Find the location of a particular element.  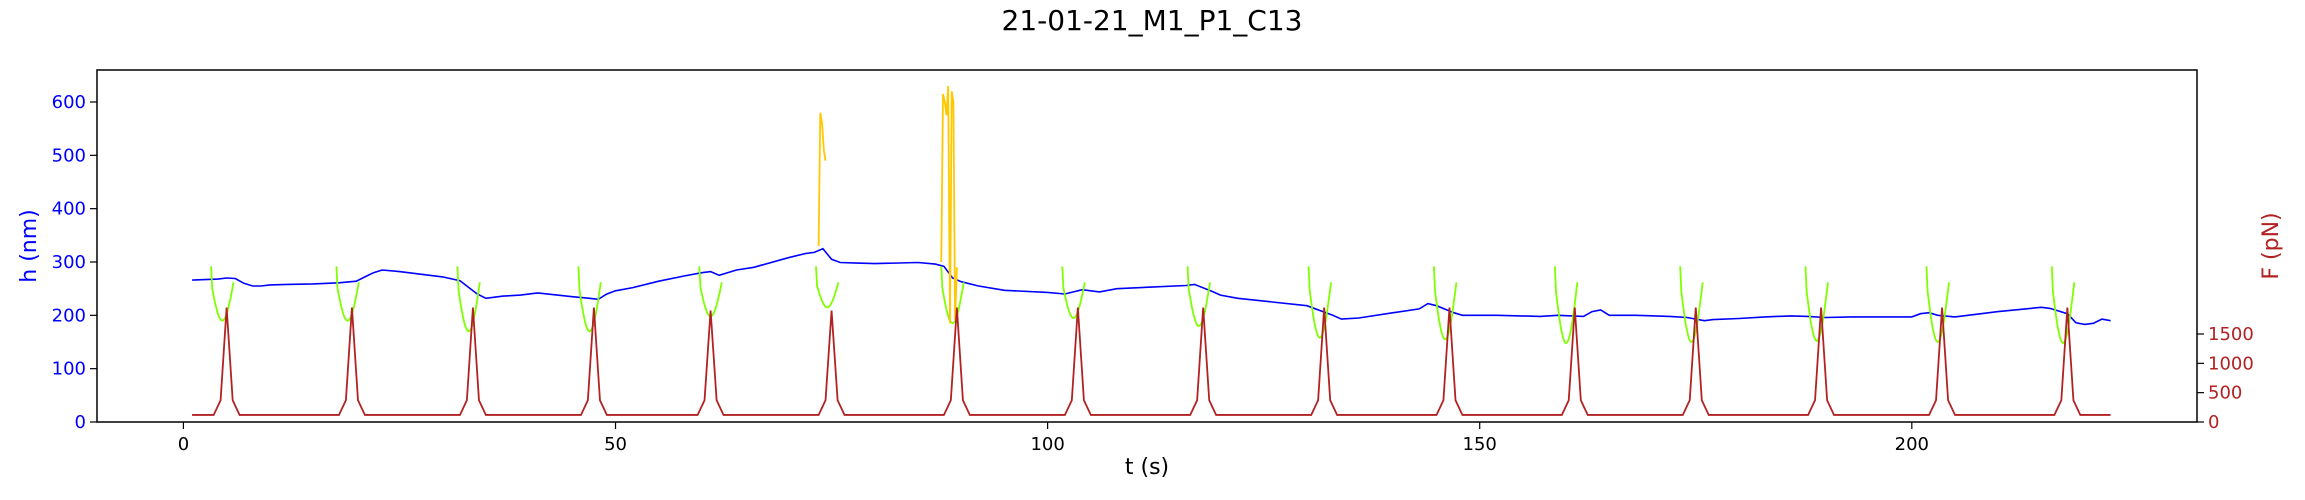

height-series-line is located at coordinates (1151, 286).